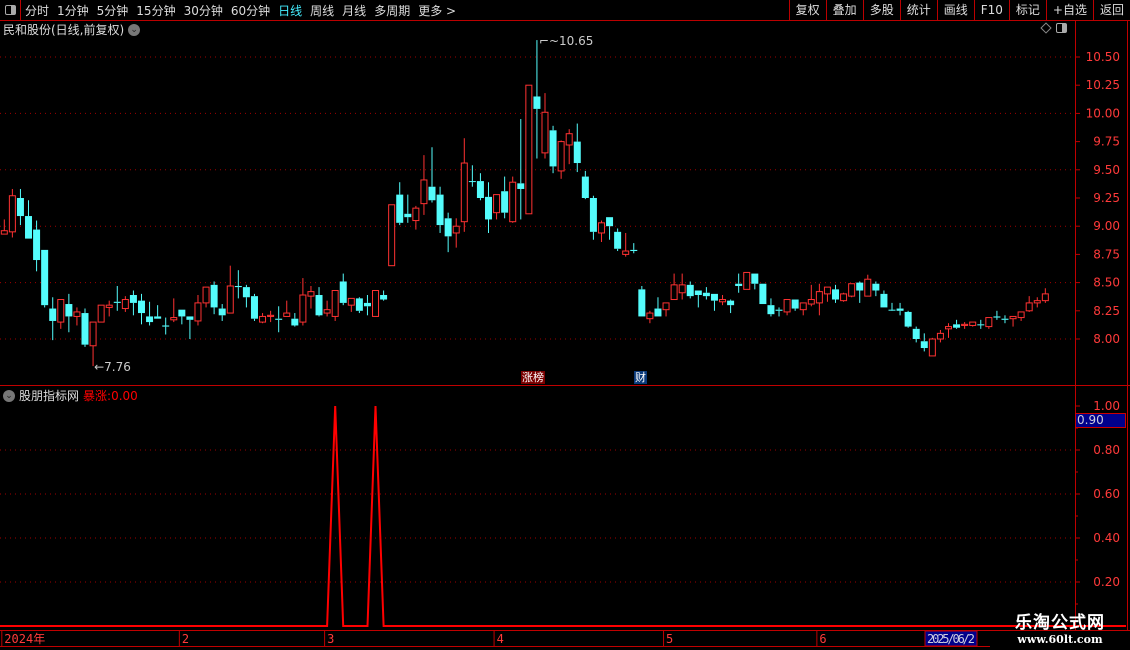  What do you see at coordinates (49, 396) in the screenshot?
I see `indicator-name: 股朋指标网` at bounding box center [49, 396].